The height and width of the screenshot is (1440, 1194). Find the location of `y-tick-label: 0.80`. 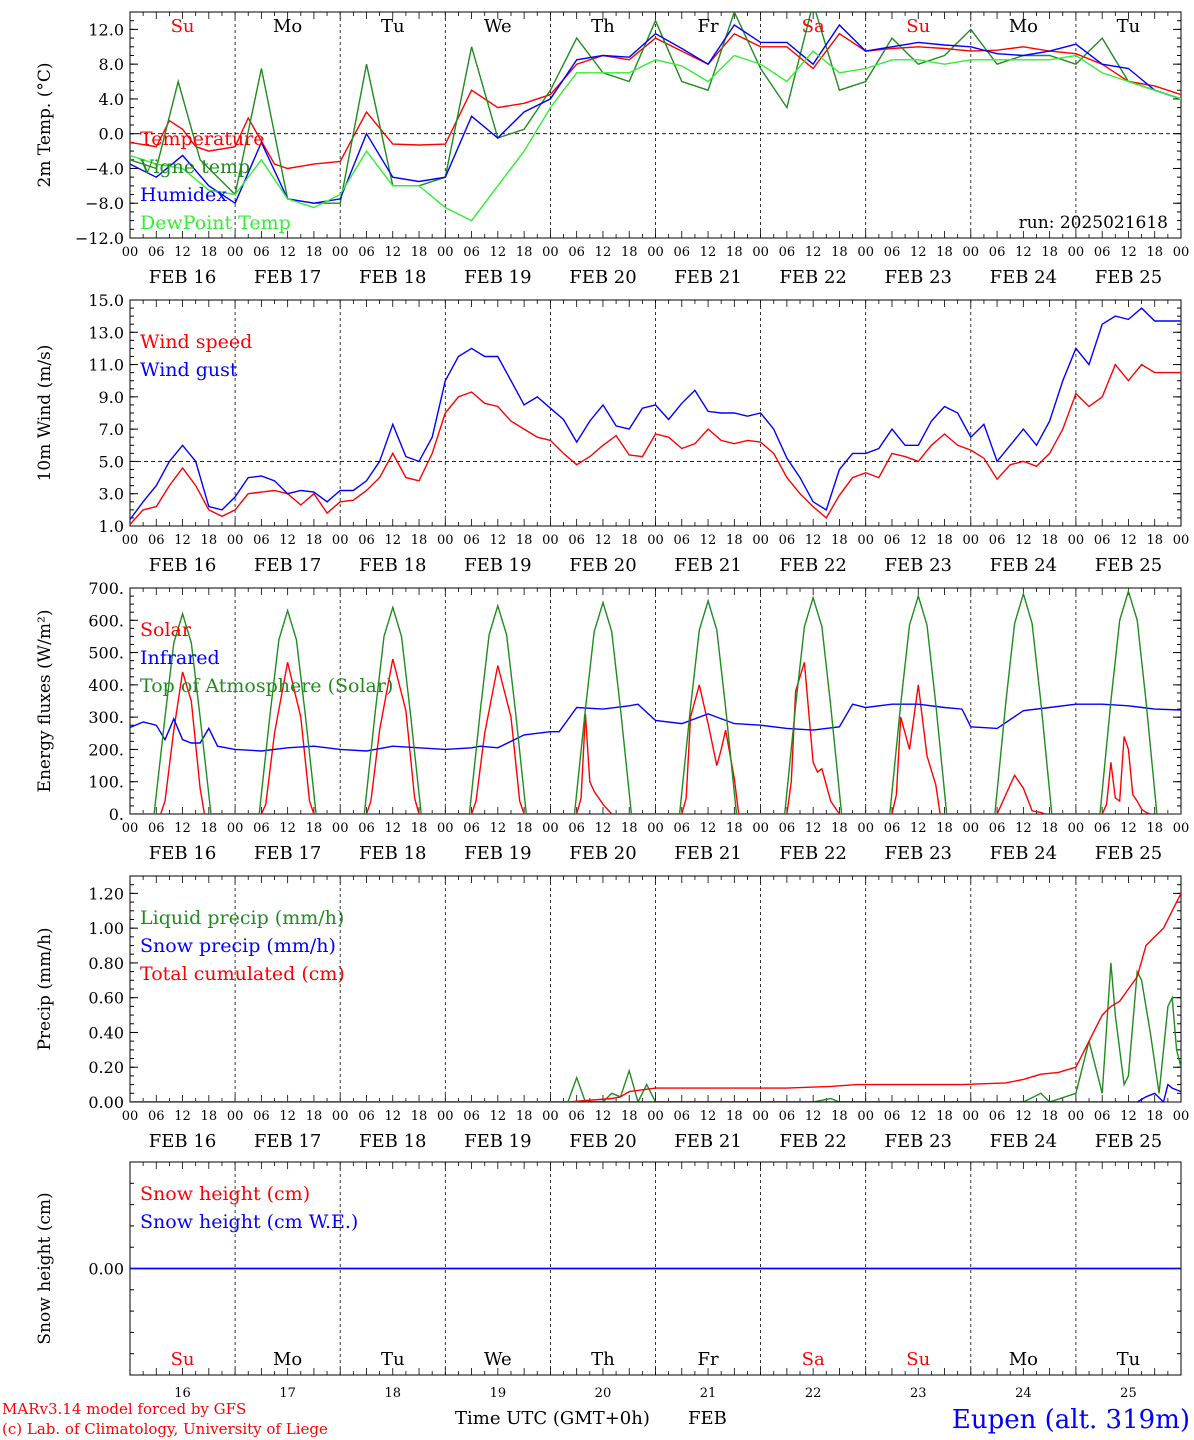

y-tick-label: 0.80 is located at coordinates (106, 963).